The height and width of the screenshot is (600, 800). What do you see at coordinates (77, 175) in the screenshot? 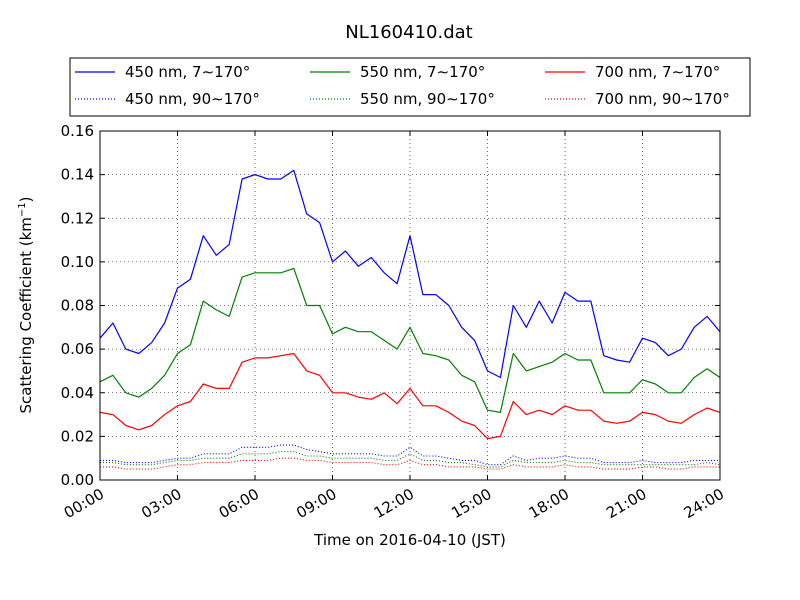
I see `y-tick-label: 0.14` at bounding box center [77, 175].